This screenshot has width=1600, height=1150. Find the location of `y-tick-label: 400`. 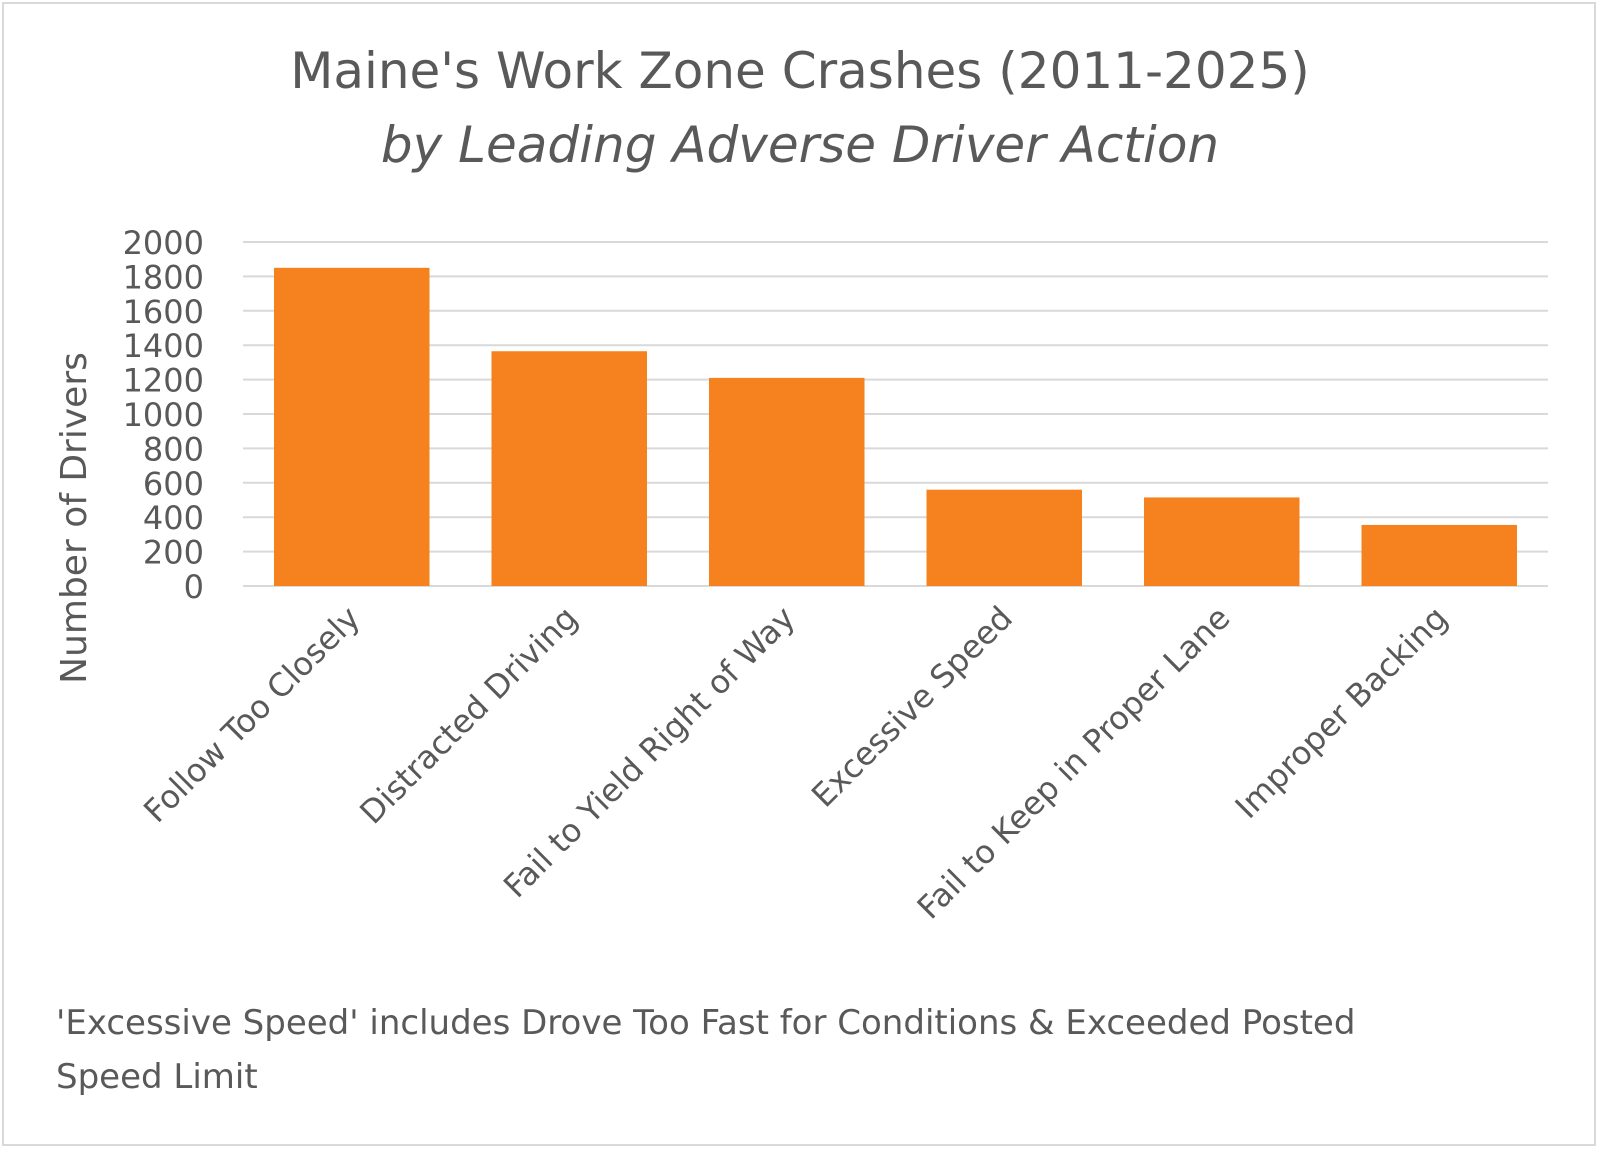

y-tick-label: 400 is located at coordinates (173, 518).